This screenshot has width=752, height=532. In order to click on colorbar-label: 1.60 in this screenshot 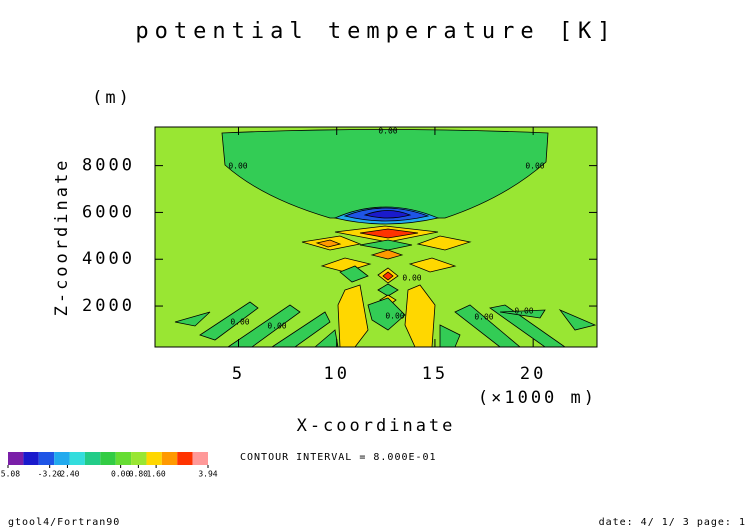, I will do `click(155, 474)`.